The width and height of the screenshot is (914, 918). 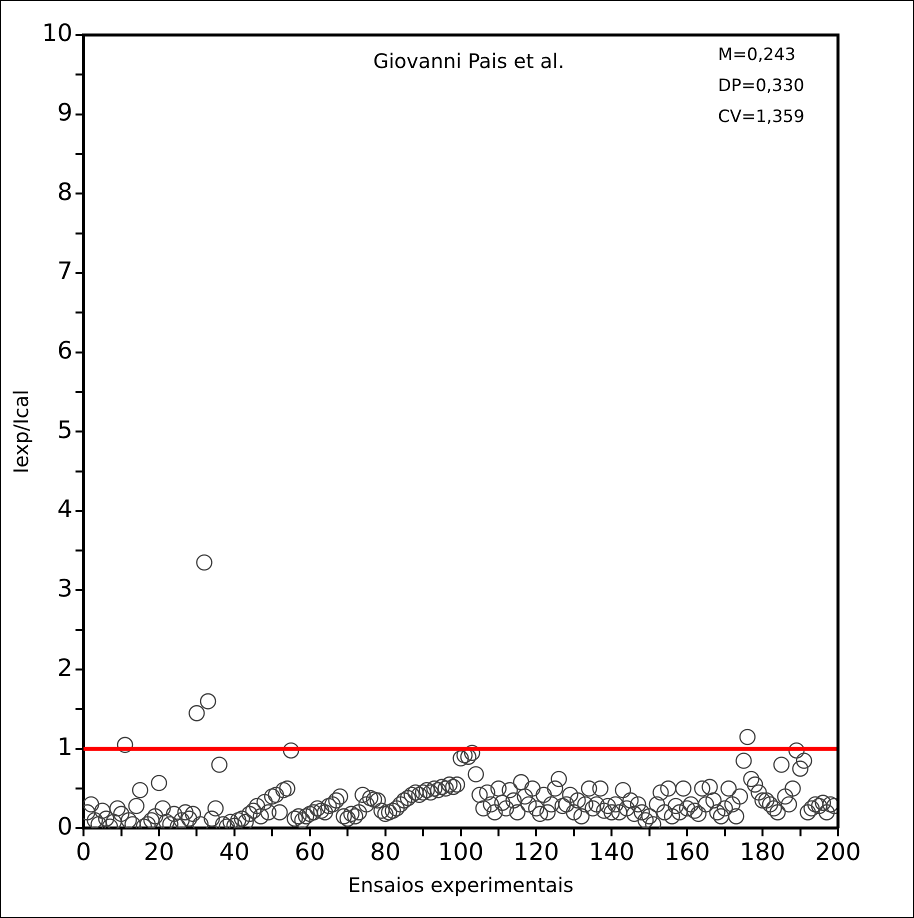 What do you see at coordinates (65, 430) in the screenshot?
I see `y-tick-label: 5` at bounding box center [65, 430].